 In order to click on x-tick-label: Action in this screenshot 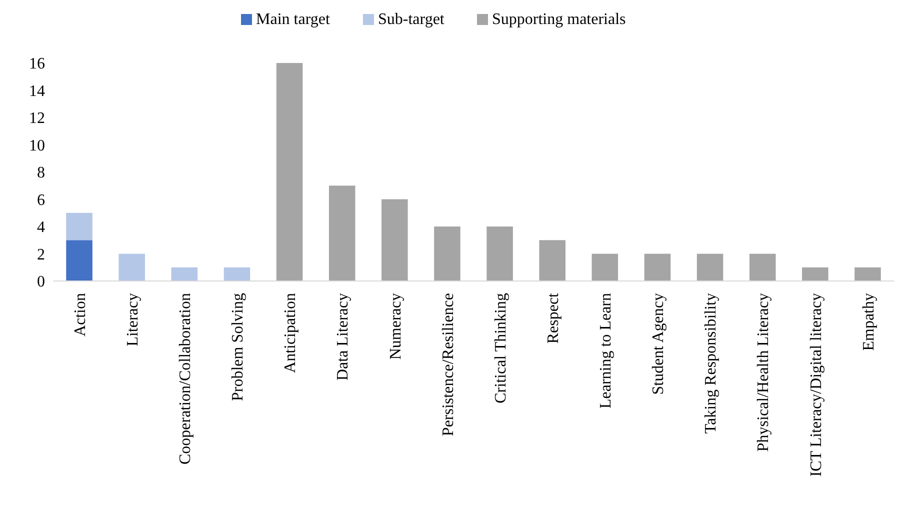, I will do `click(80, 315)`.